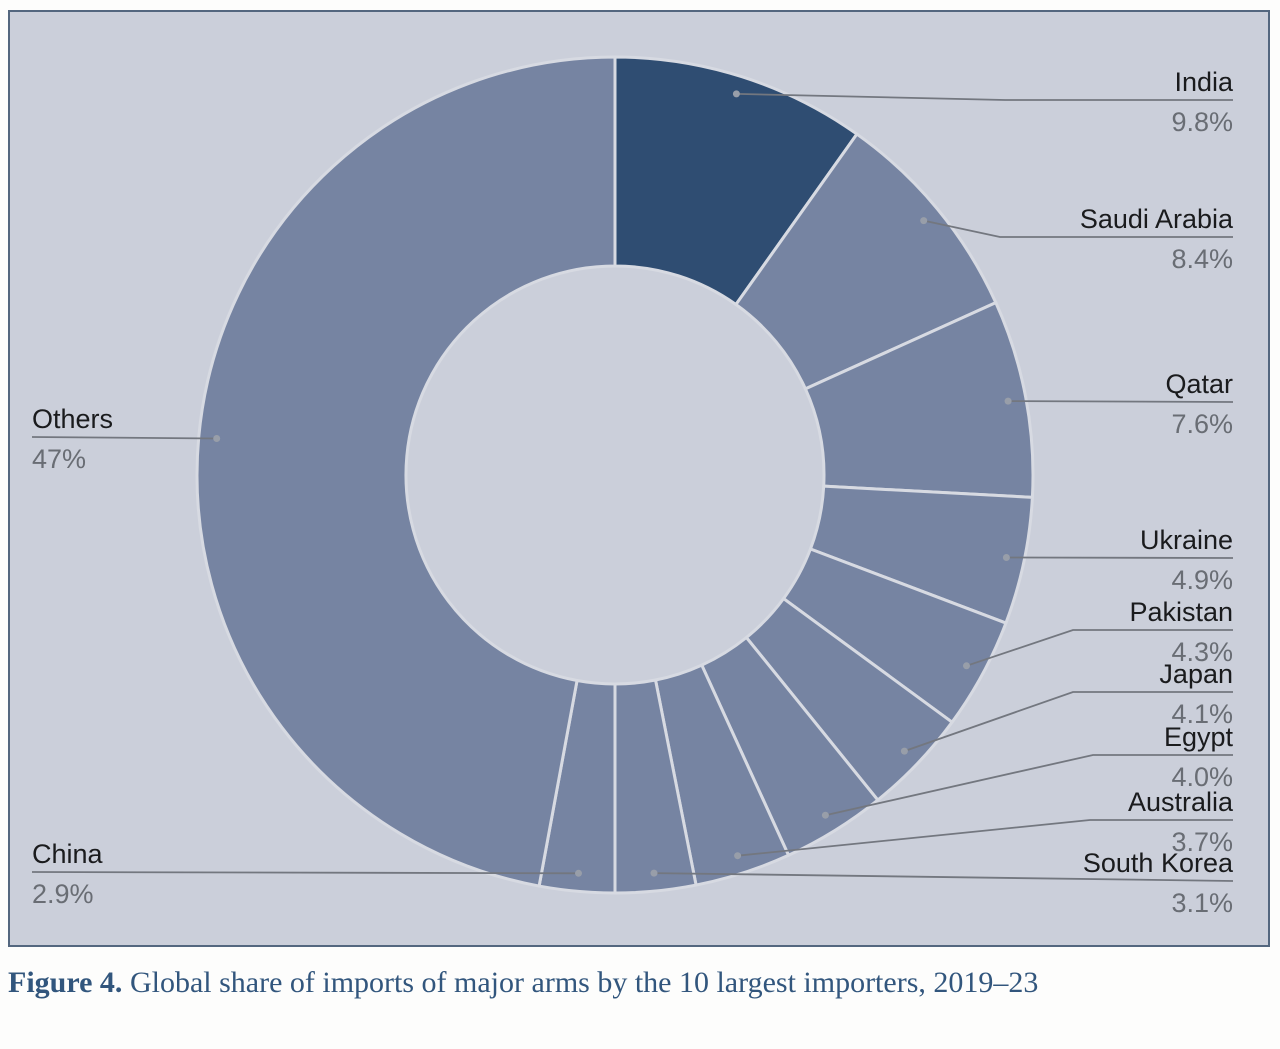  I want to click on slice-value-others: 47%, so click(59, 459).